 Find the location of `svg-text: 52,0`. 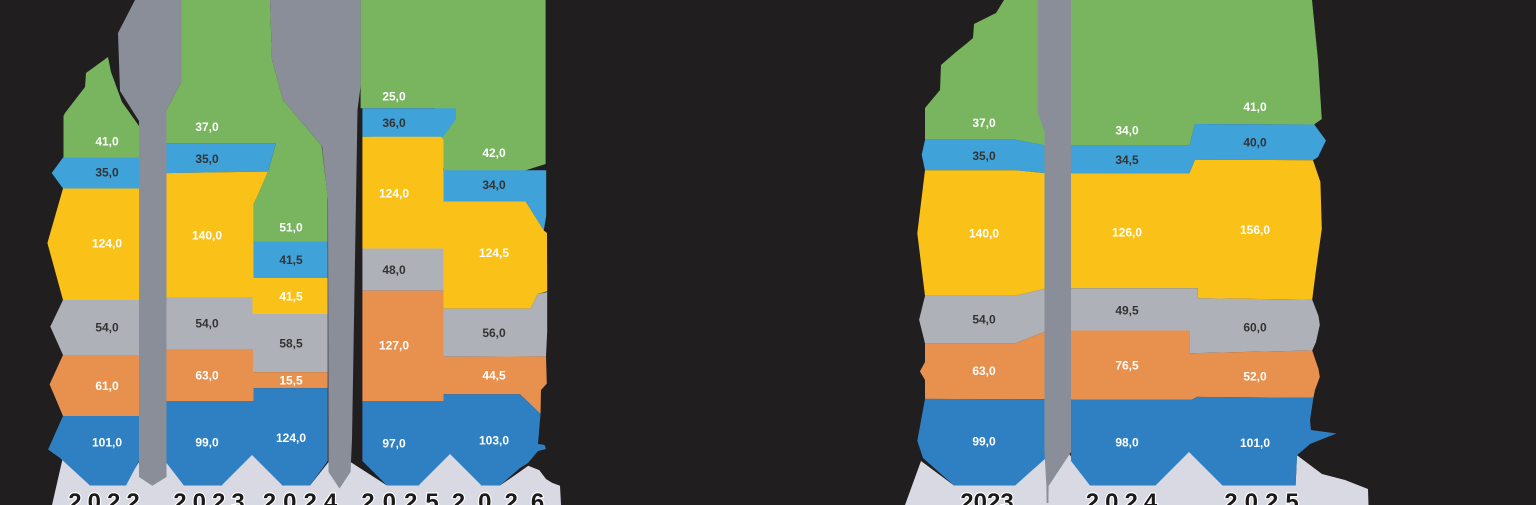

svg-text: 52,0 is located at coordinates (1255, 377).